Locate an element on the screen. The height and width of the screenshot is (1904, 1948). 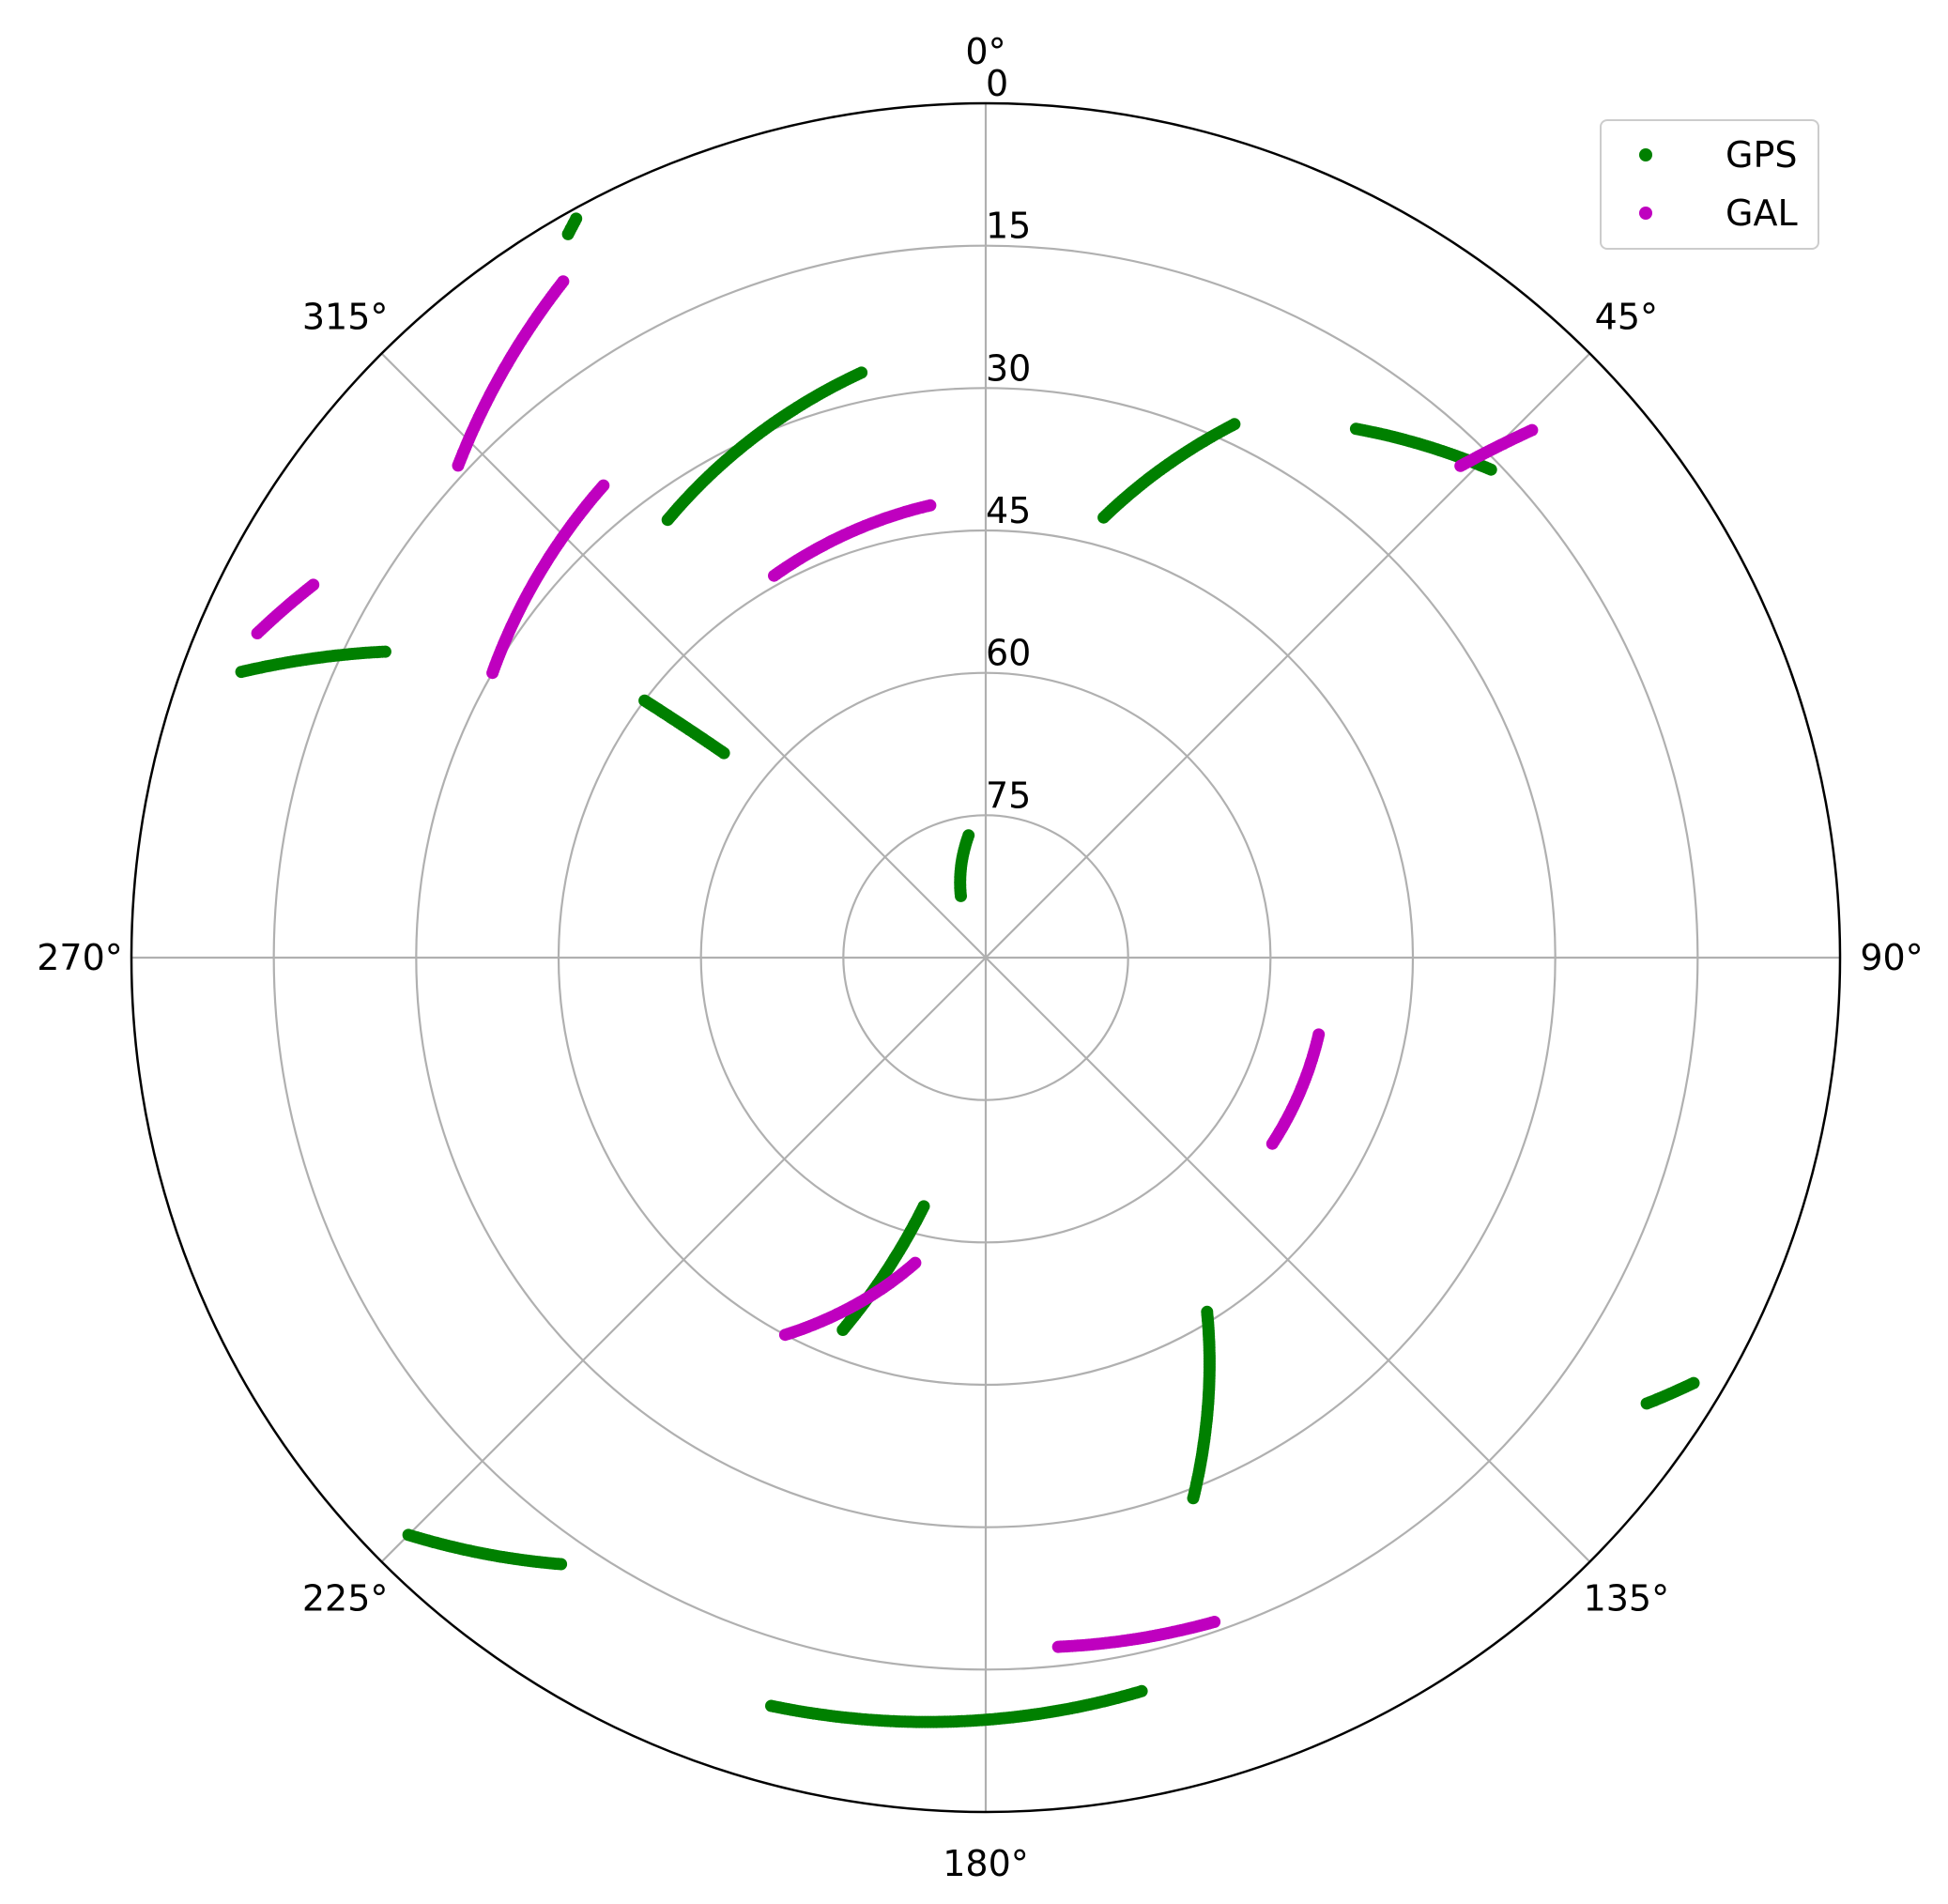
theta-tick-label: 45° is located at coordinates (1626, 317).